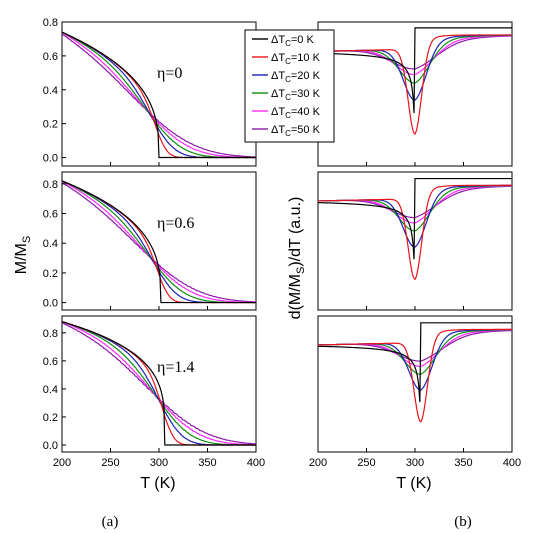  Describe the element at coordinates (292, 41) in the screenshot. I see `legend-entry: ΔTC=0 K` at that location.